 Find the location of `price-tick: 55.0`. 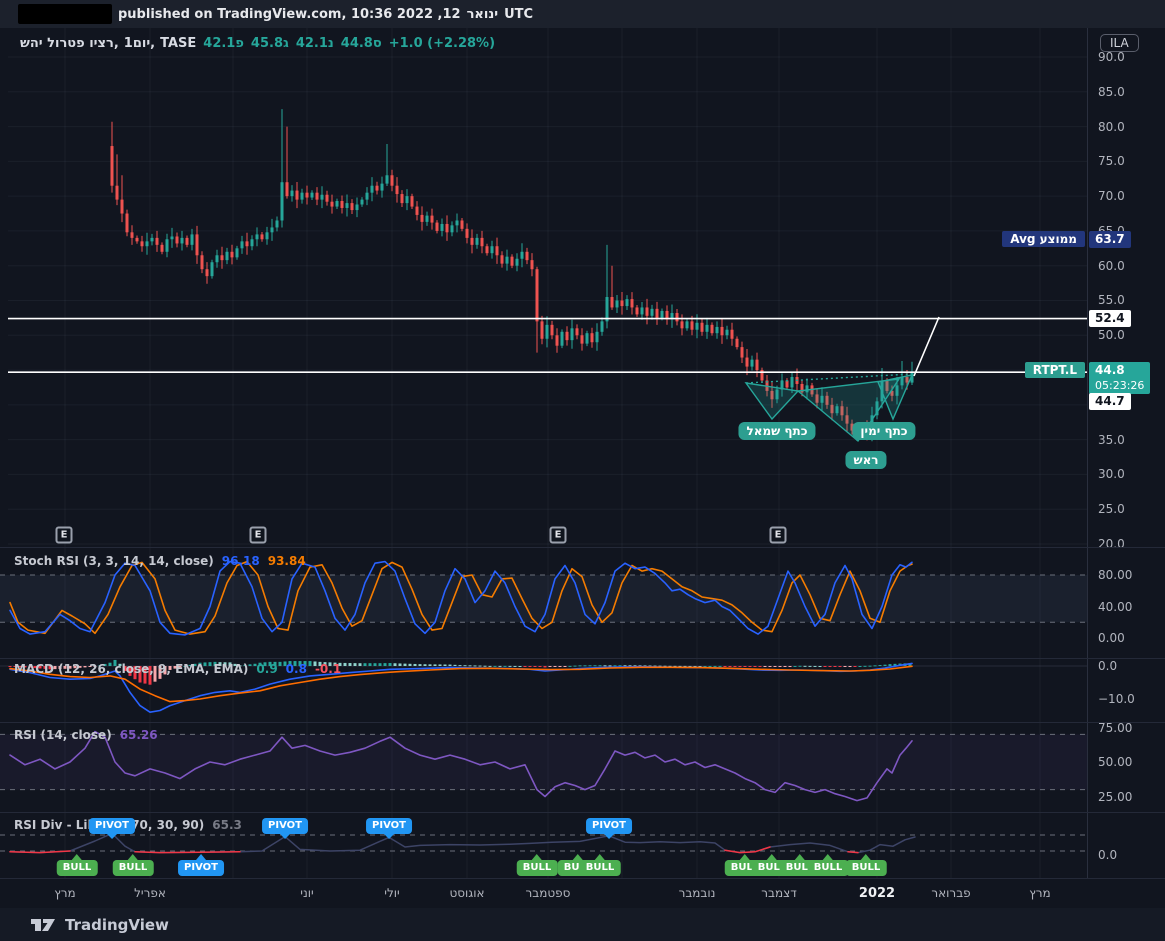

price-tick: 55.0 is located at coordinates (1111, 300).